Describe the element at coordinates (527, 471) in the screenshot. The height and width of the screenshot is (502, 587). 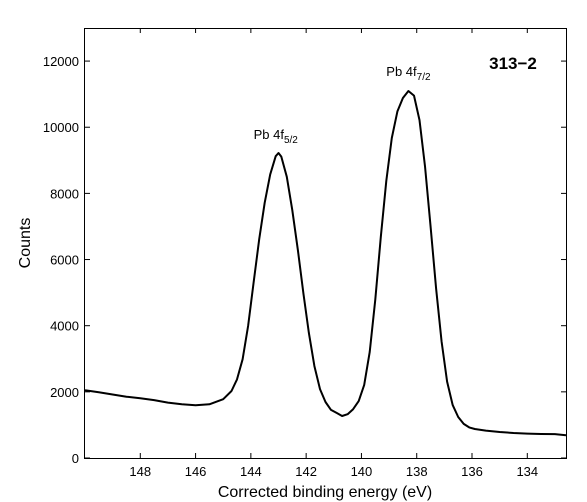
I see `x-tick-label: 134` at that location.